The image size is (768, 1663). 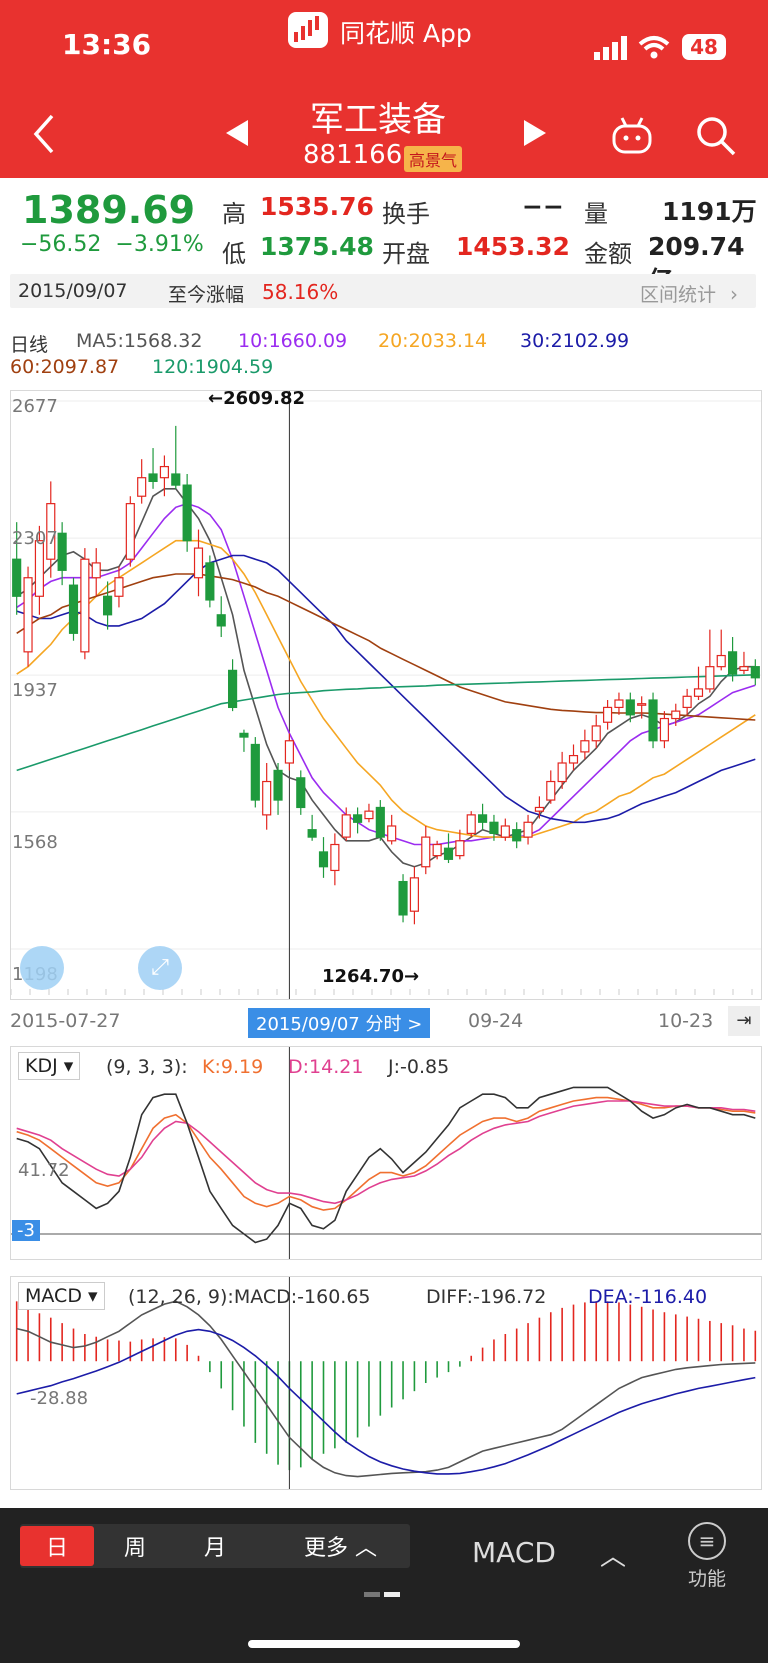 What do you see at coordinates (35, 690) in the screenshot?
I see `y-tick-2: 1937` at bounding box center [35, 690].